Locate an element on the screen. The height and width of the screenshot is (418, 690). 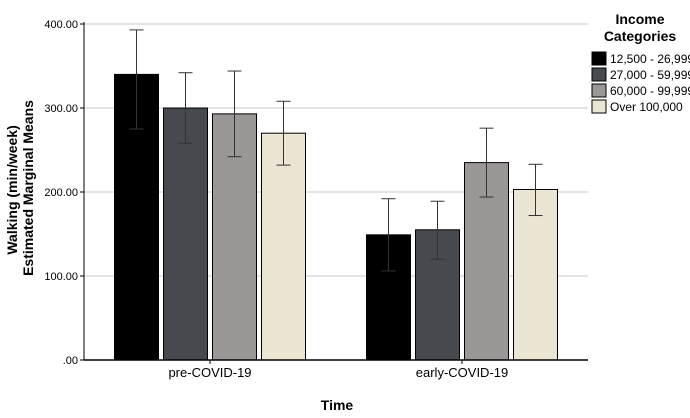
legend-title-line-2: Categories is located at coordinates (640, 36).